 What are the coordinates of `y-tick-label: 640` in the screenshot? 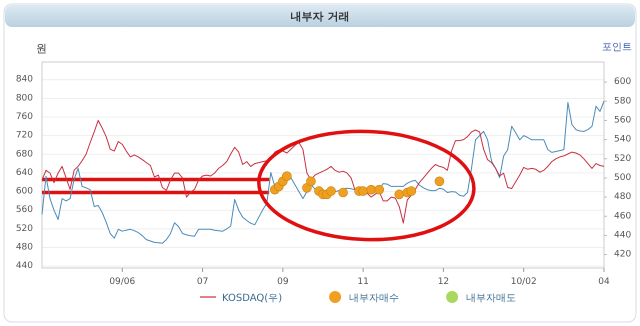 It's located at (25, 173).